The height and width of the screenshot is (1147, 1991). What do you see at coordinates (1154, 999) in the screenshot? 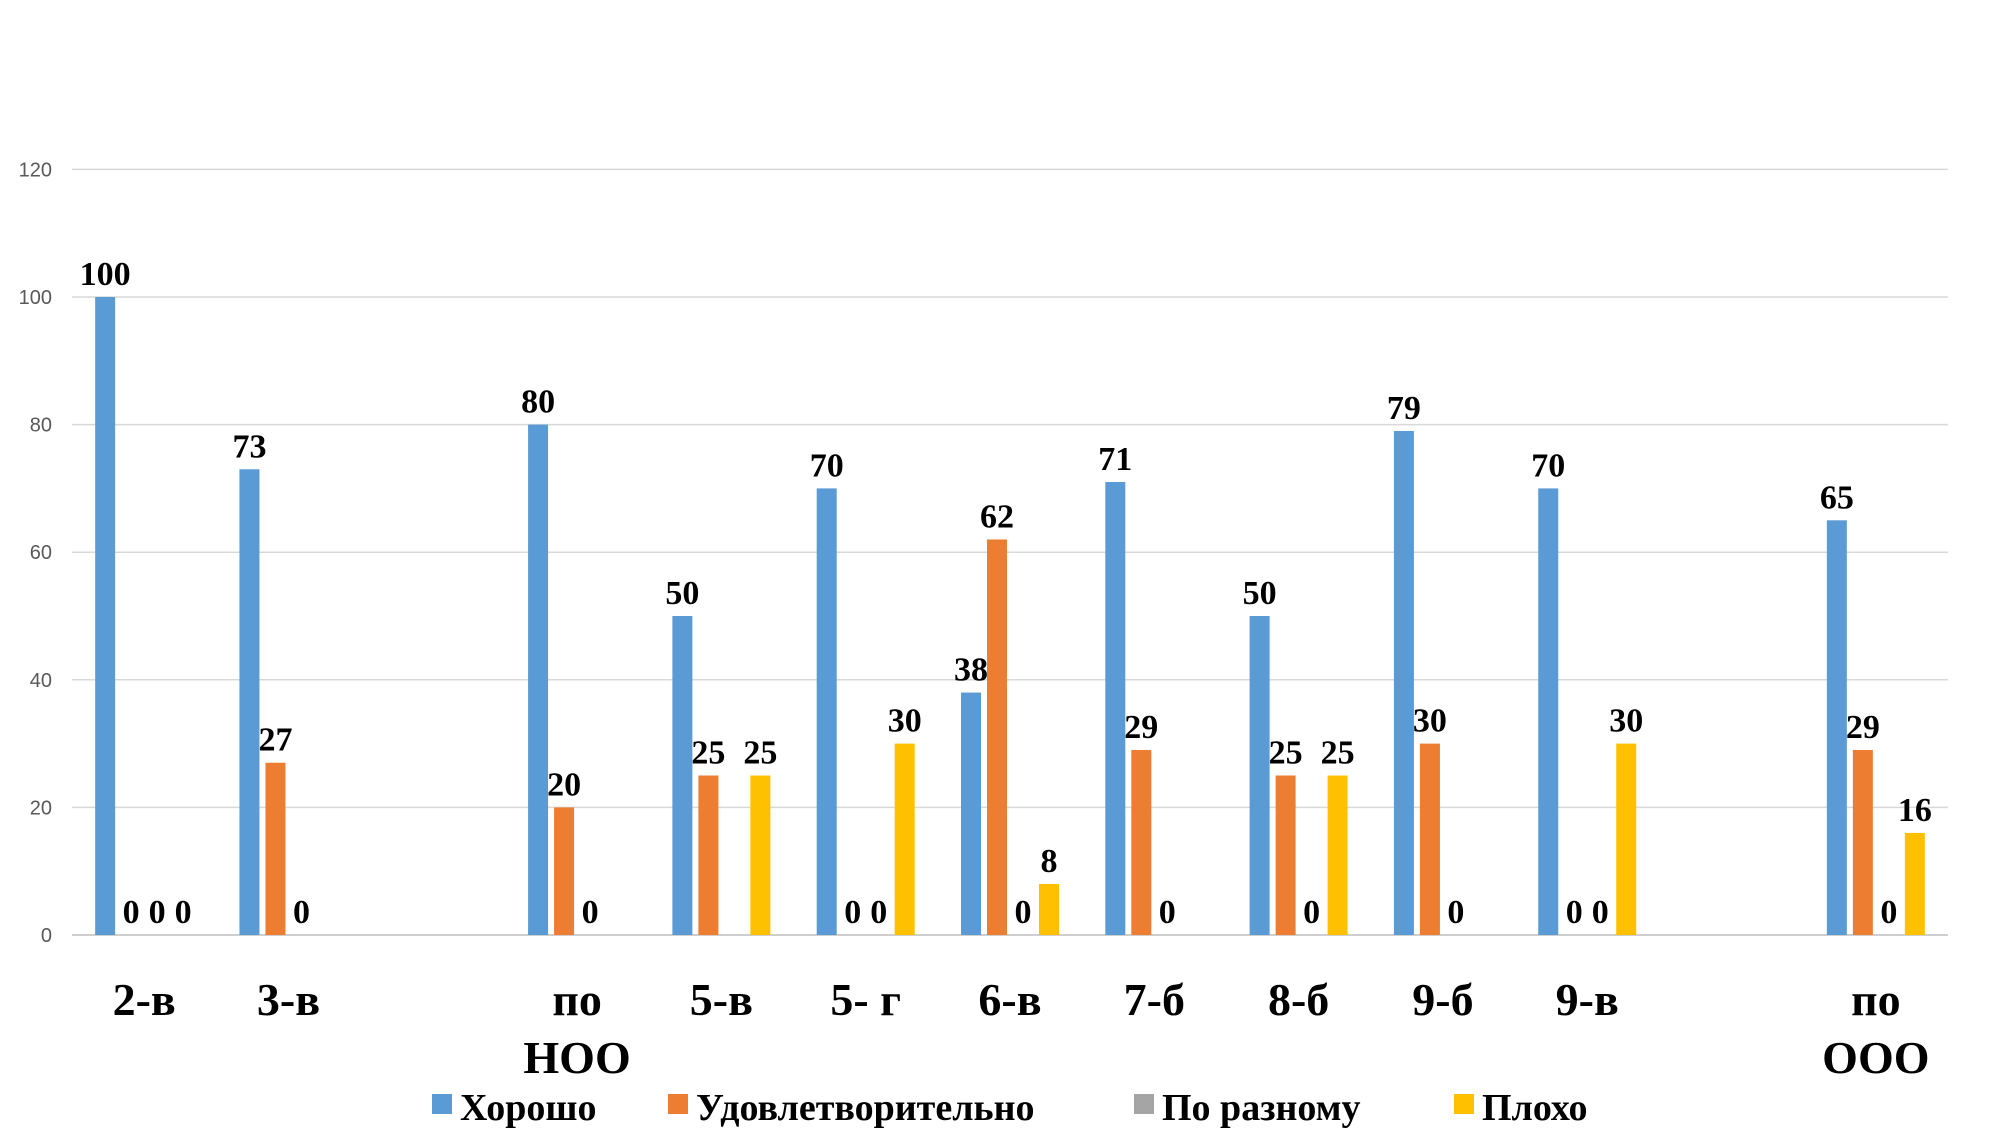
I see `x-tick-label: 7-б` at bounding box center [1154, 999].